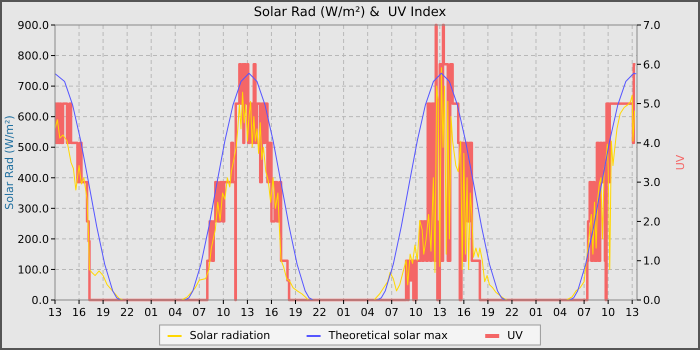 This screenshot has width=700, height=350. I want to click on y2-tick-label: 5.0, so click(651, 104).